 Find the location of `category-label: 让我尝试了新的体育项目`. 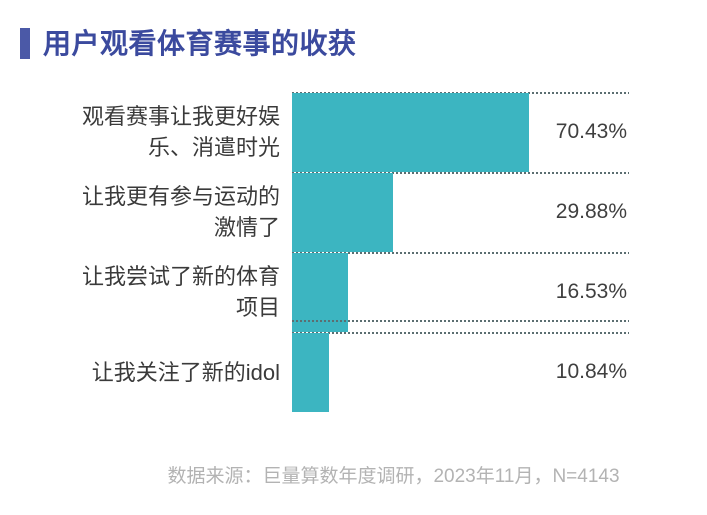

category-label: 让我尝试了新的体育项目 is located at coordinates (142, 292).